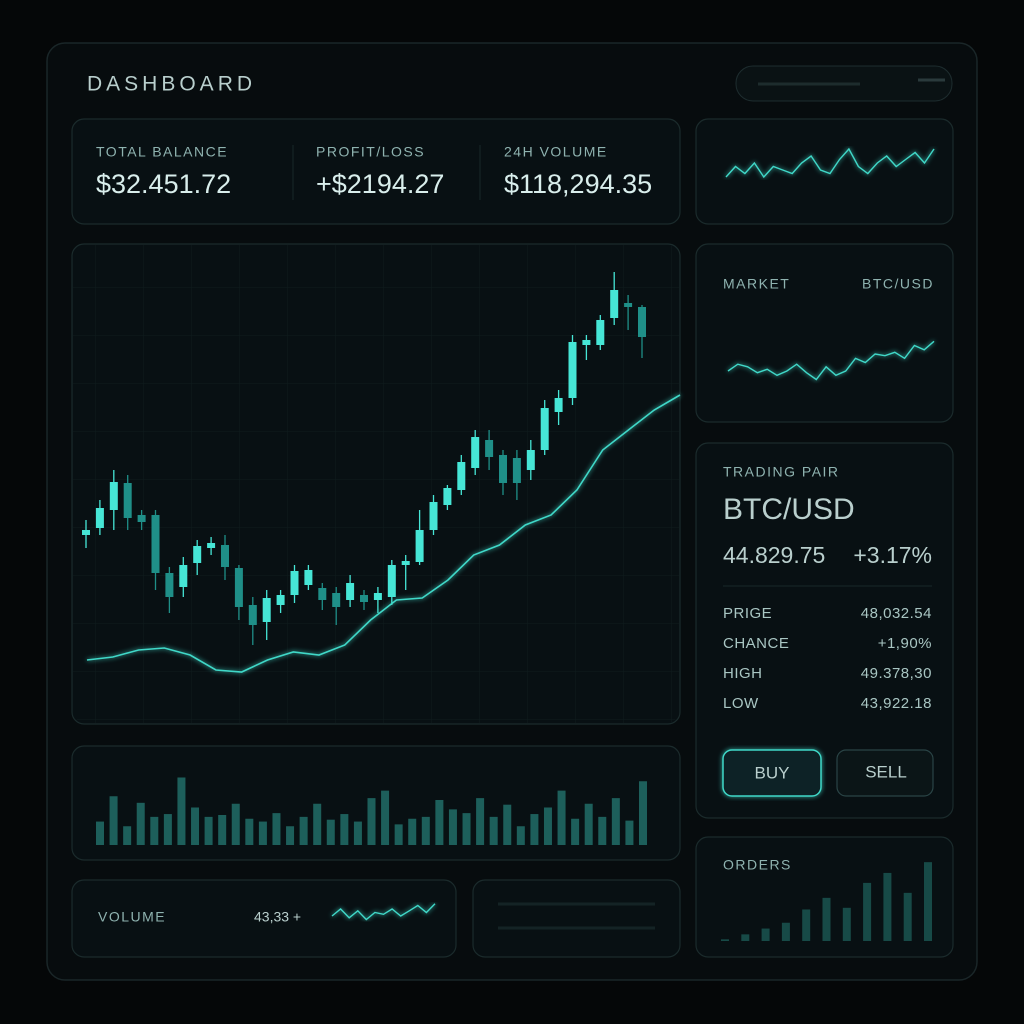  I want to click on row-label: PRIGE, so click(747, 613).